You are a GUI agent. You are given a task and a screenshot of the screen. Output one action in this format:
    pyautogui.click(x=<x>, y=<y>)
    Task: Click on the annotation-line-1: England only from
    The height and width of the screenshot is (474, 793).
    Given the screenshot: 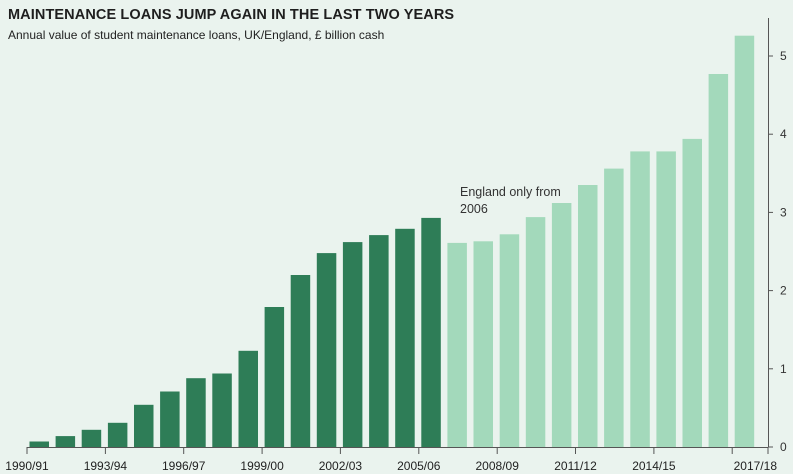 What is the action you would take?
    pyautogui.click(x=510, y=192)
    